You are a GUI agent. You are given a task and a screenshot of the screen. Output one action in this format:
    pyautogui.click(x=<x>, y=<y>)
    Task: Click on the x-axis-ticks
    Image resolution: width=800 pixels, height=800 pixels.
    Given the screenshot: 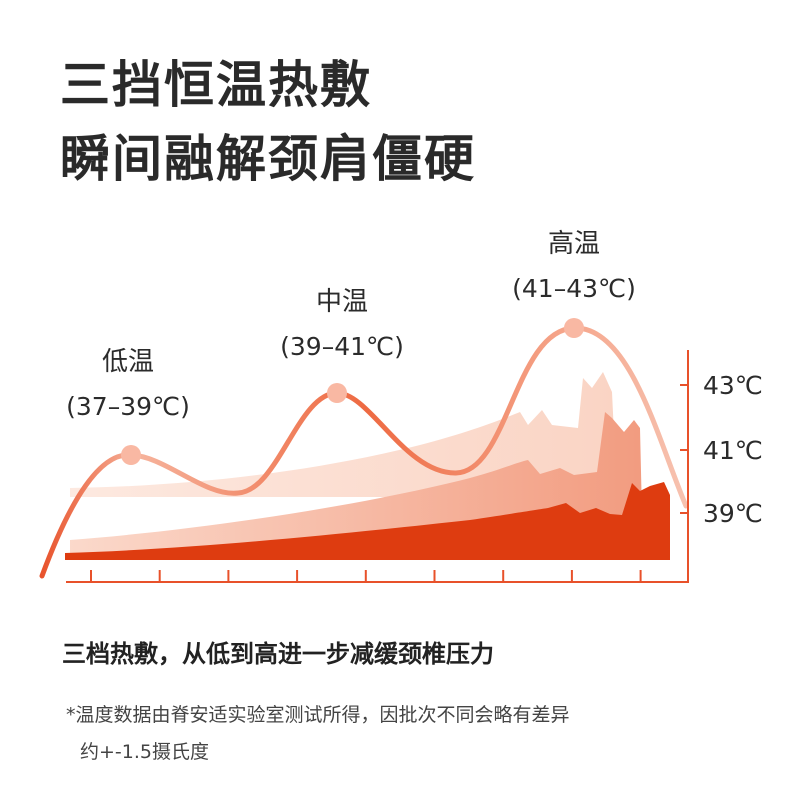 What is the action you would take?
    pyautogui.click(x=366, y=576)
    